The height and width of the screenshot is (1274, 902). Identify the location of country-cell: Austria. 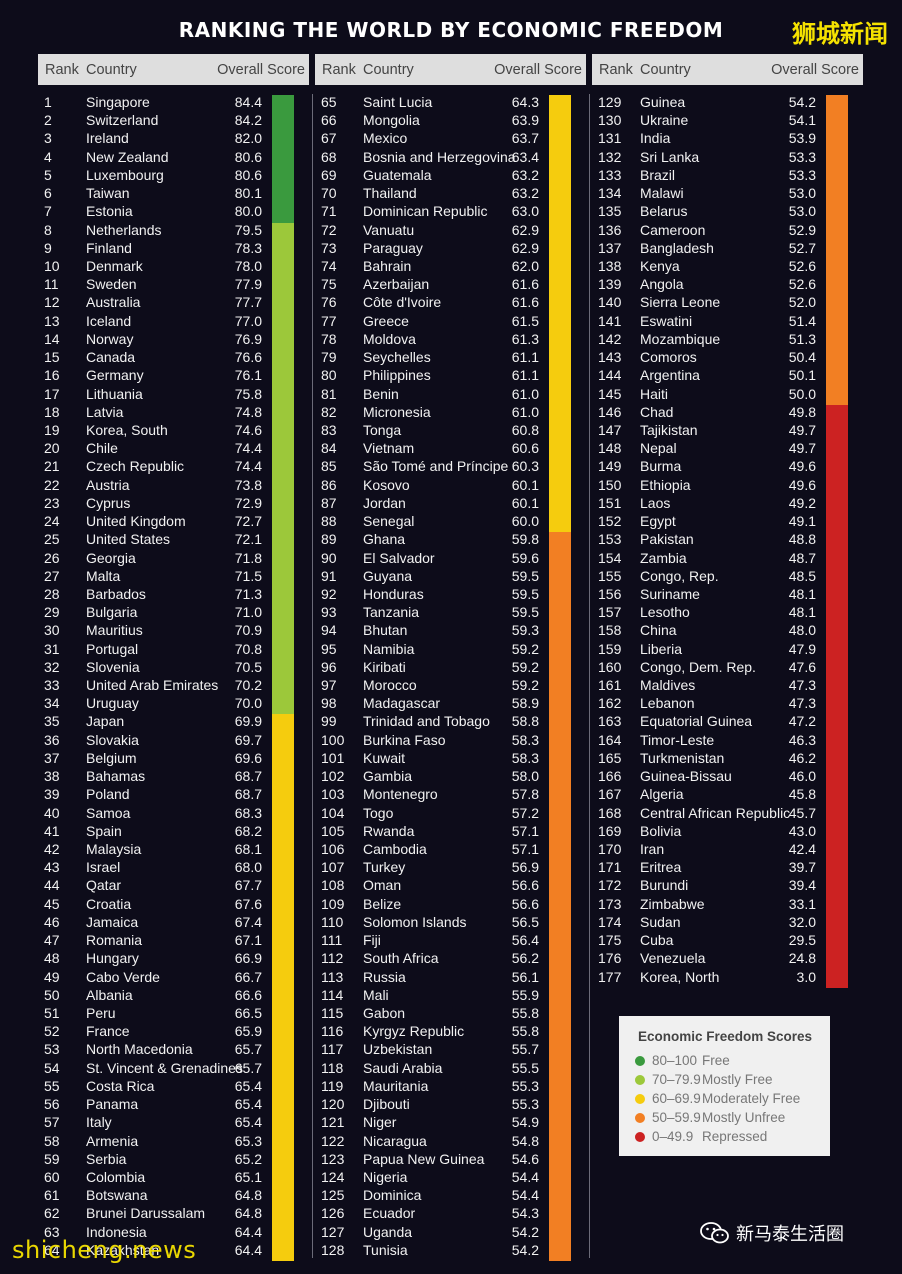
(108, 484).